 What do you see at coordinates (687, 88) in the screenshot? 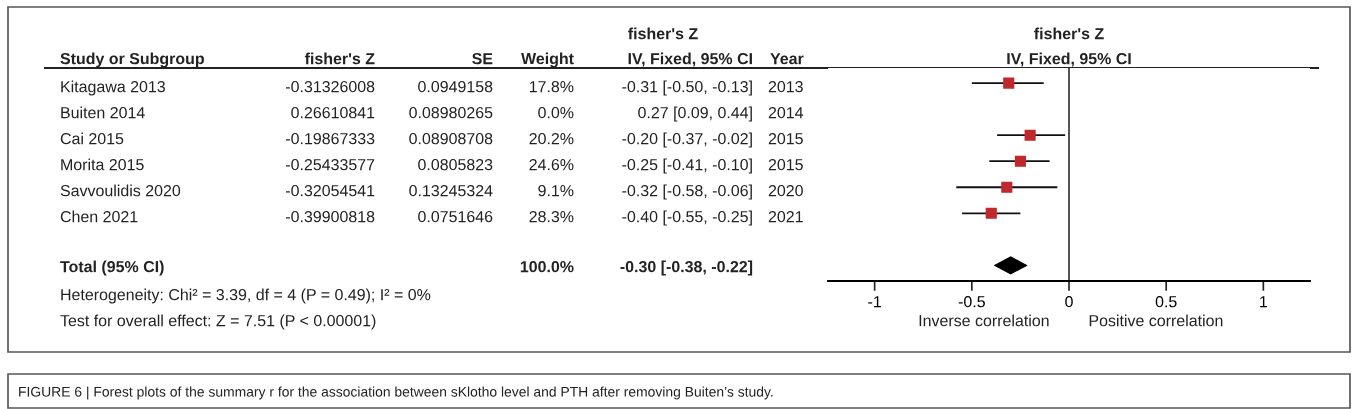
I see `text: -0.31 [-0.50, -0.13]` at bounding box center [687, 88].